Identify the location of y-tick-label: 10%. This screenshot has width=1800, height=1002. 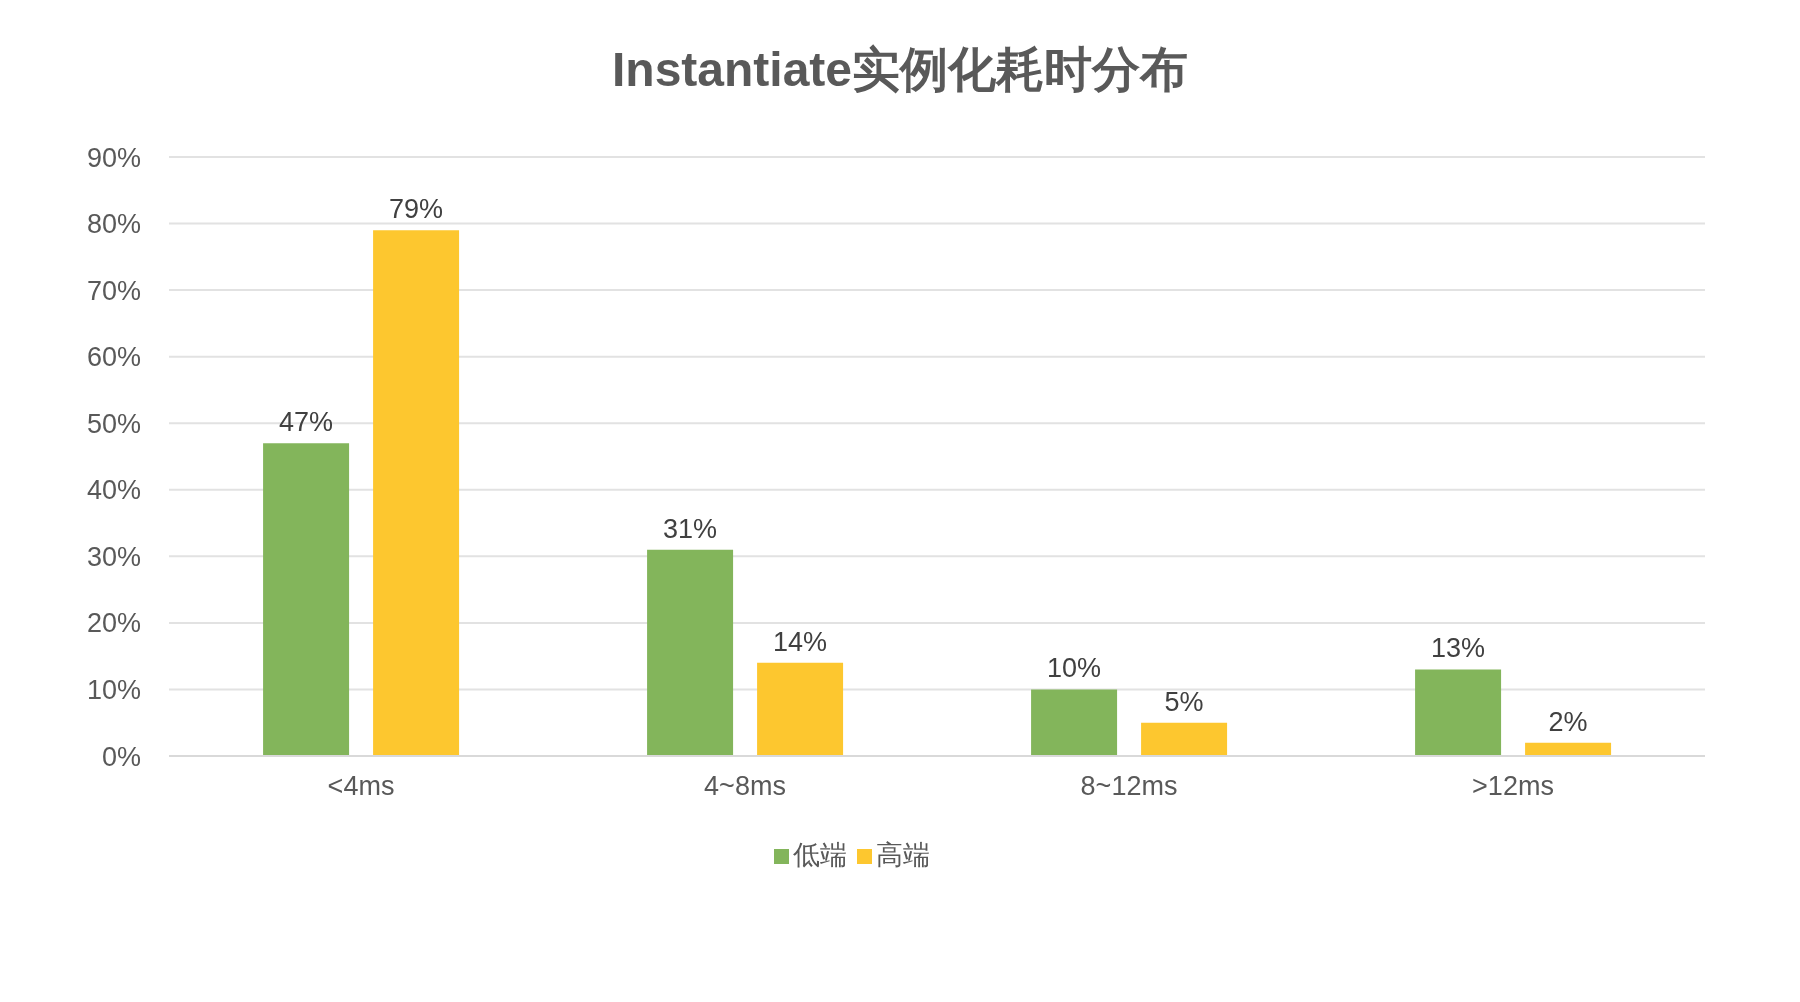
(113, 690).